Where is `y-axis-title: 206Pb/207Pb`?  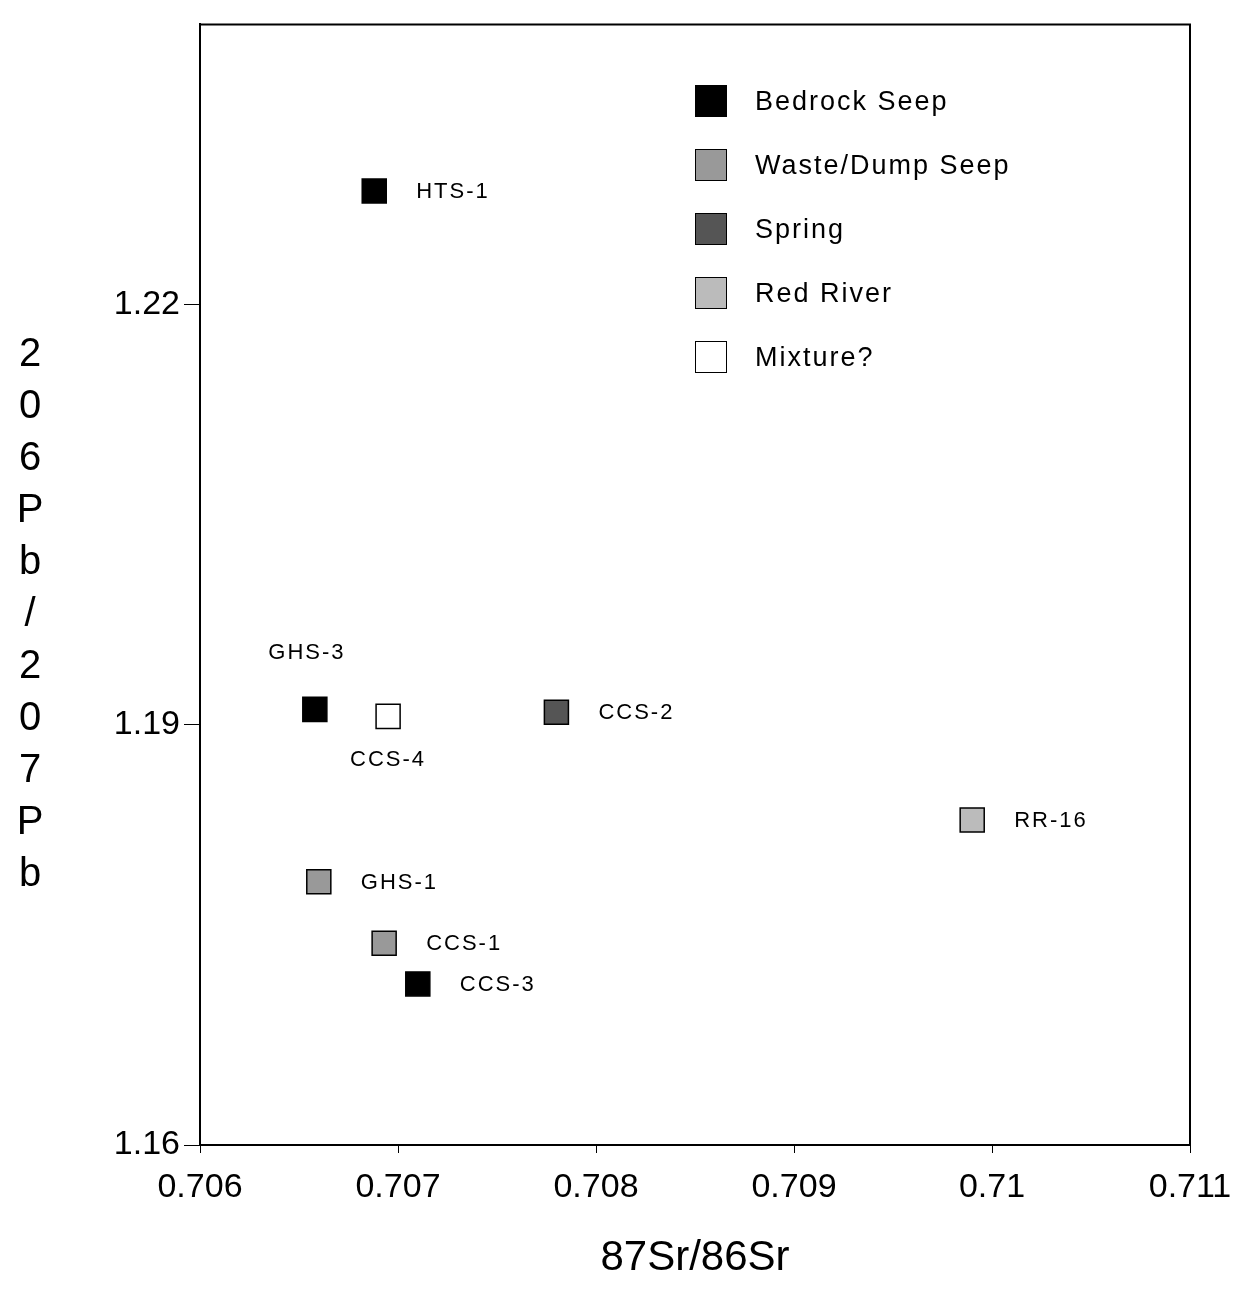
y-axis-title: 206Pb/207Pb is located at coordinates (30, 616).